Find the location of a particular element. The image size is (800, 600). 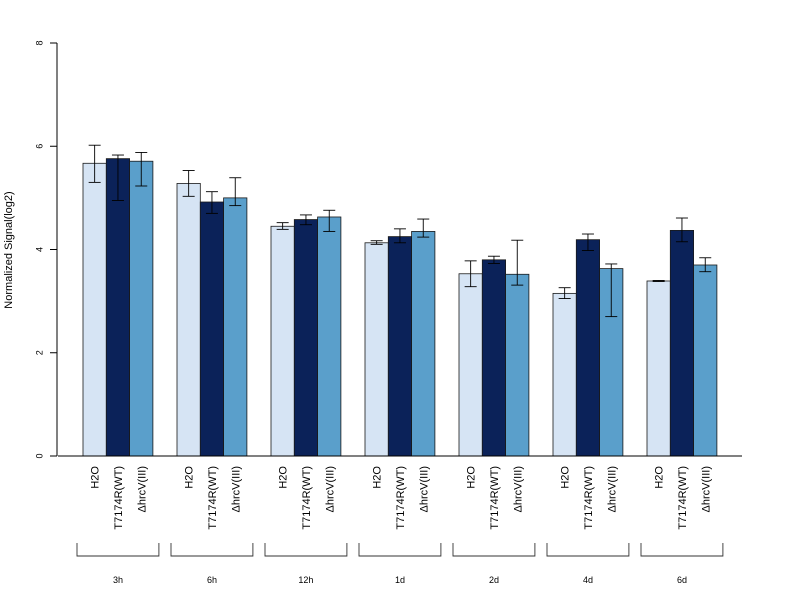

y-tick-label: 8 is located at coordinates (39, 42).